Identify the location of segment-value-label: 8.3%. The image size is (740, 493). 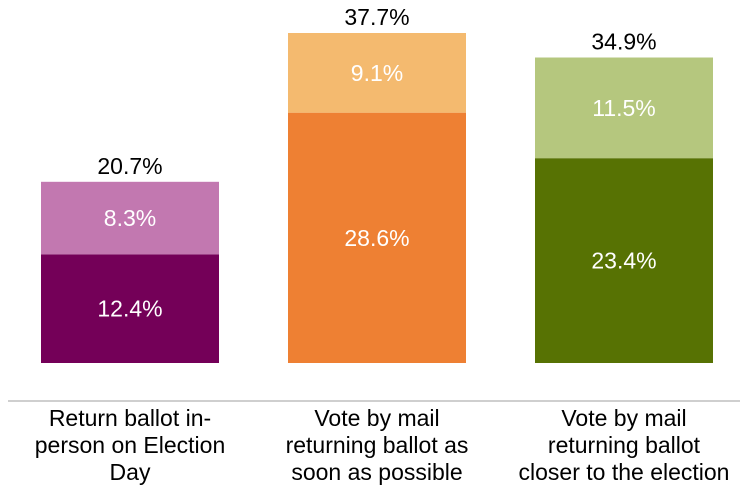
(130, 218).